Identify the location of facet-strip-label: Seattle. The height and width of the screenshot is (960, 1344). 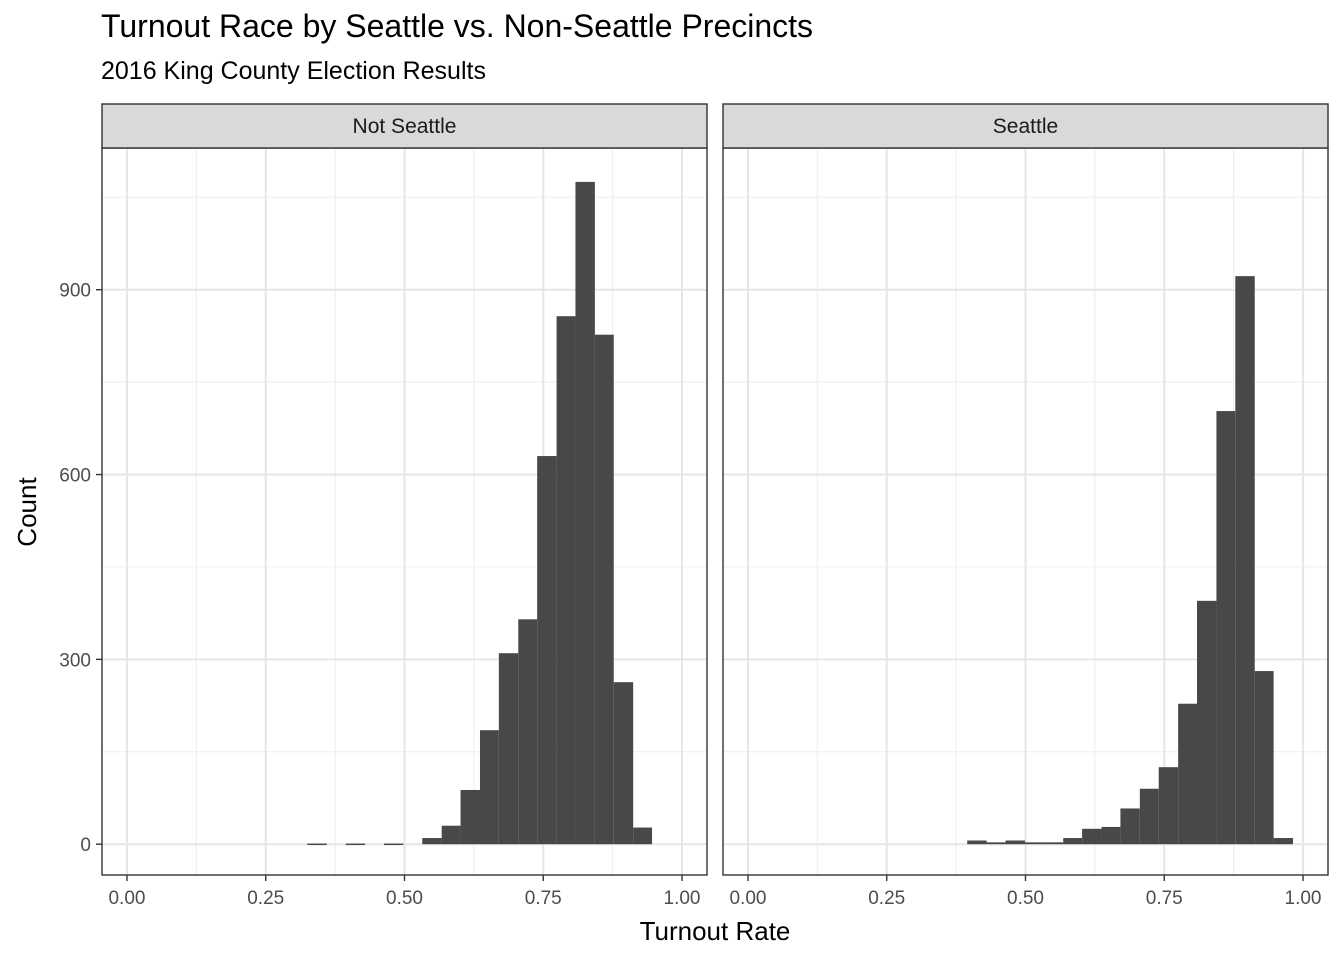
(1025, 126).